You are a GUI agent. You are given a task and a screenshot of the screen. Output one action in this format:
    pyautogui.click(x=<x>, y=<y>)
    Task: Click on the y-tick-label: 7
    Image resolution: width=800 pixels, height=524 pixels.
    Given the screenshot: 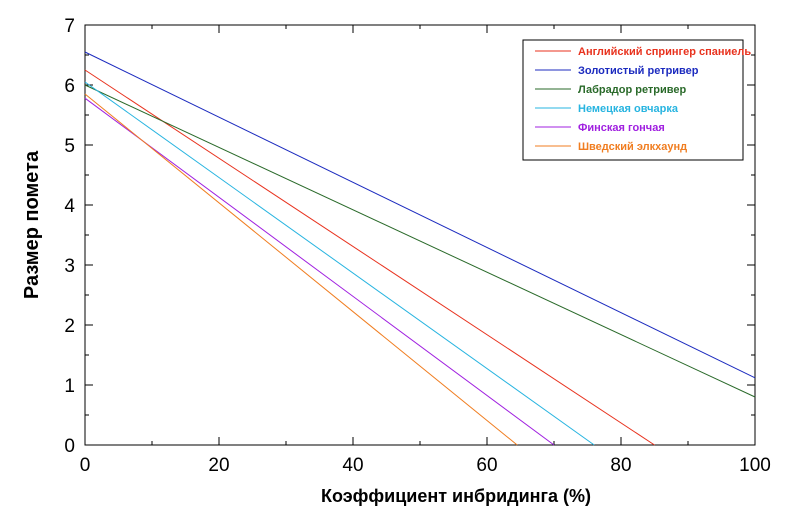 What is the action you would take?
    pyautogui.click(x=69, y=26)
    